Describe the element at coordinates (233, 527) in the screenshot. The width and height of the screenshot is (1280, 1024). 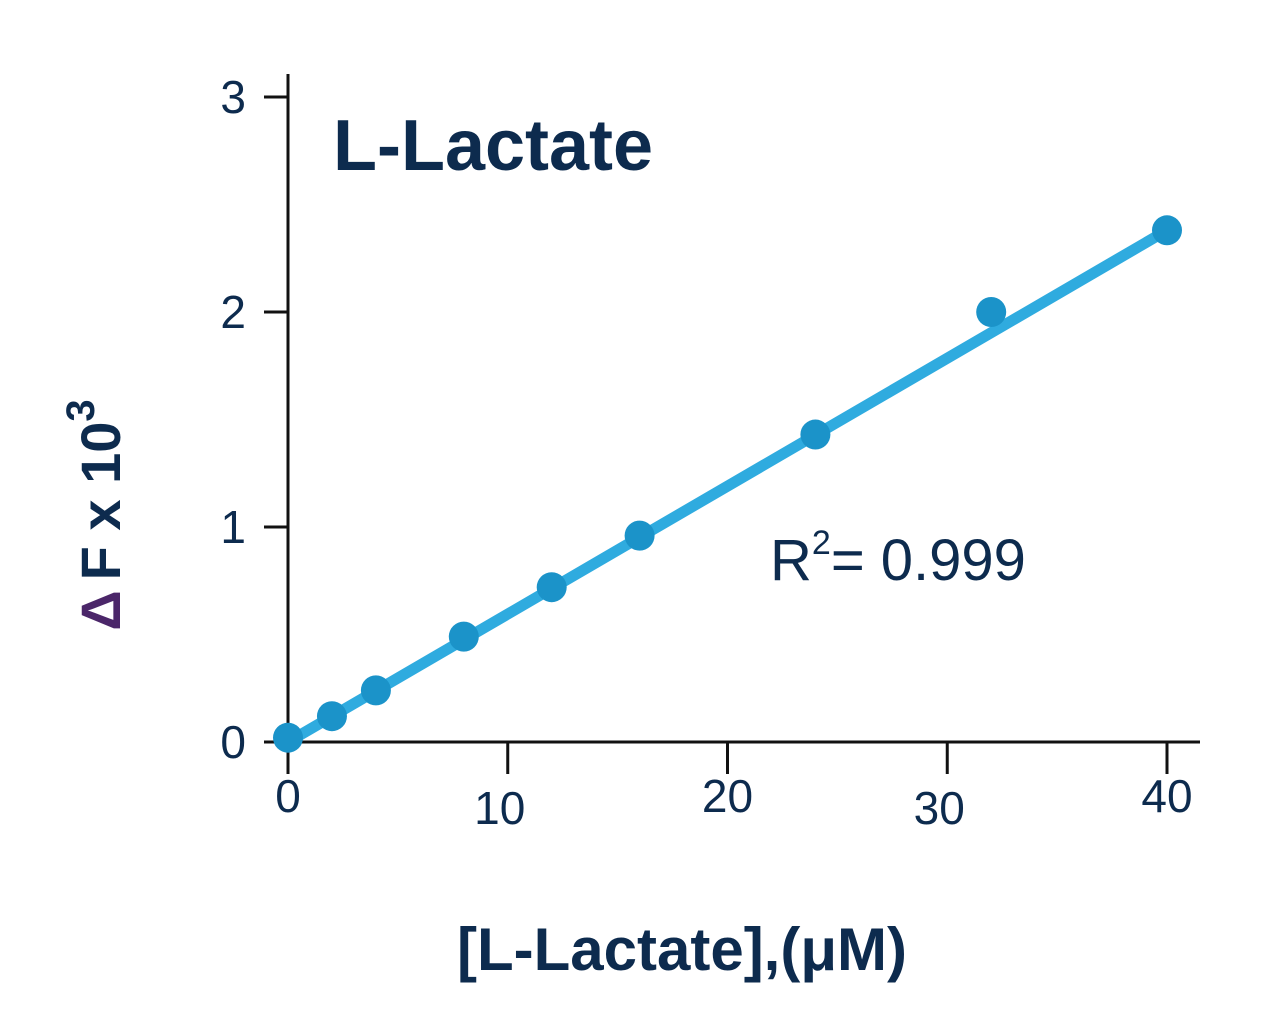
I see `y-tick-label-1: 1` at that location.